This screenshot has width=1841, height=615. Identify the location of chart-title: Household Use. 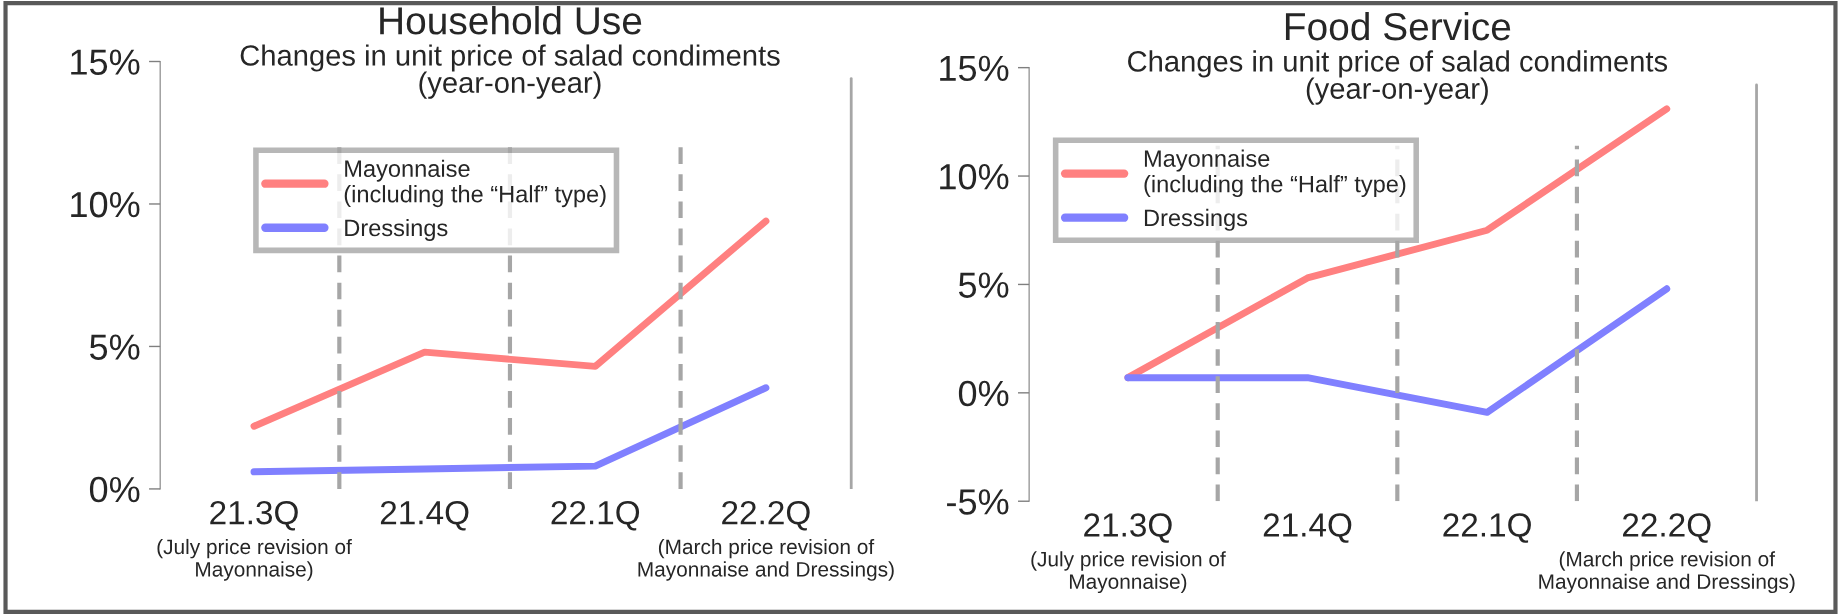
(511, 20).